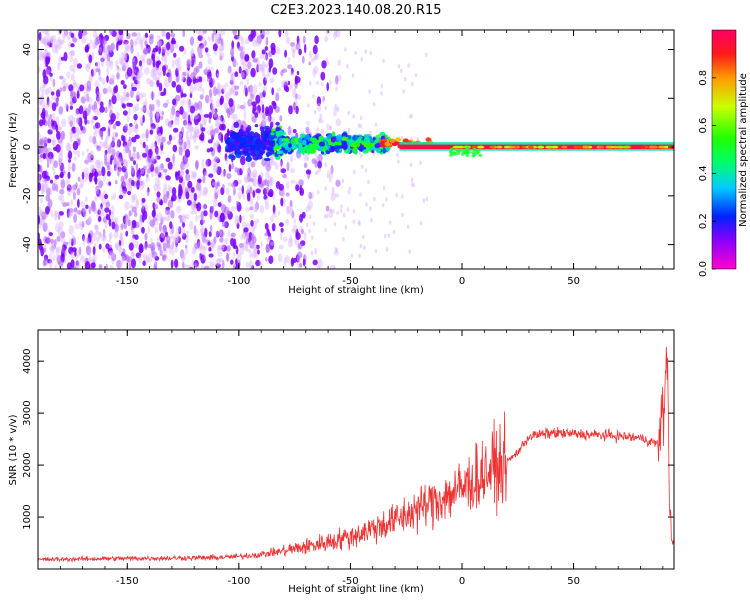  What do you see at coordinates (350, 281) in the screenshot?
I see `spectrogram-x-tick-label: -50` at bounding box center [350, 281].